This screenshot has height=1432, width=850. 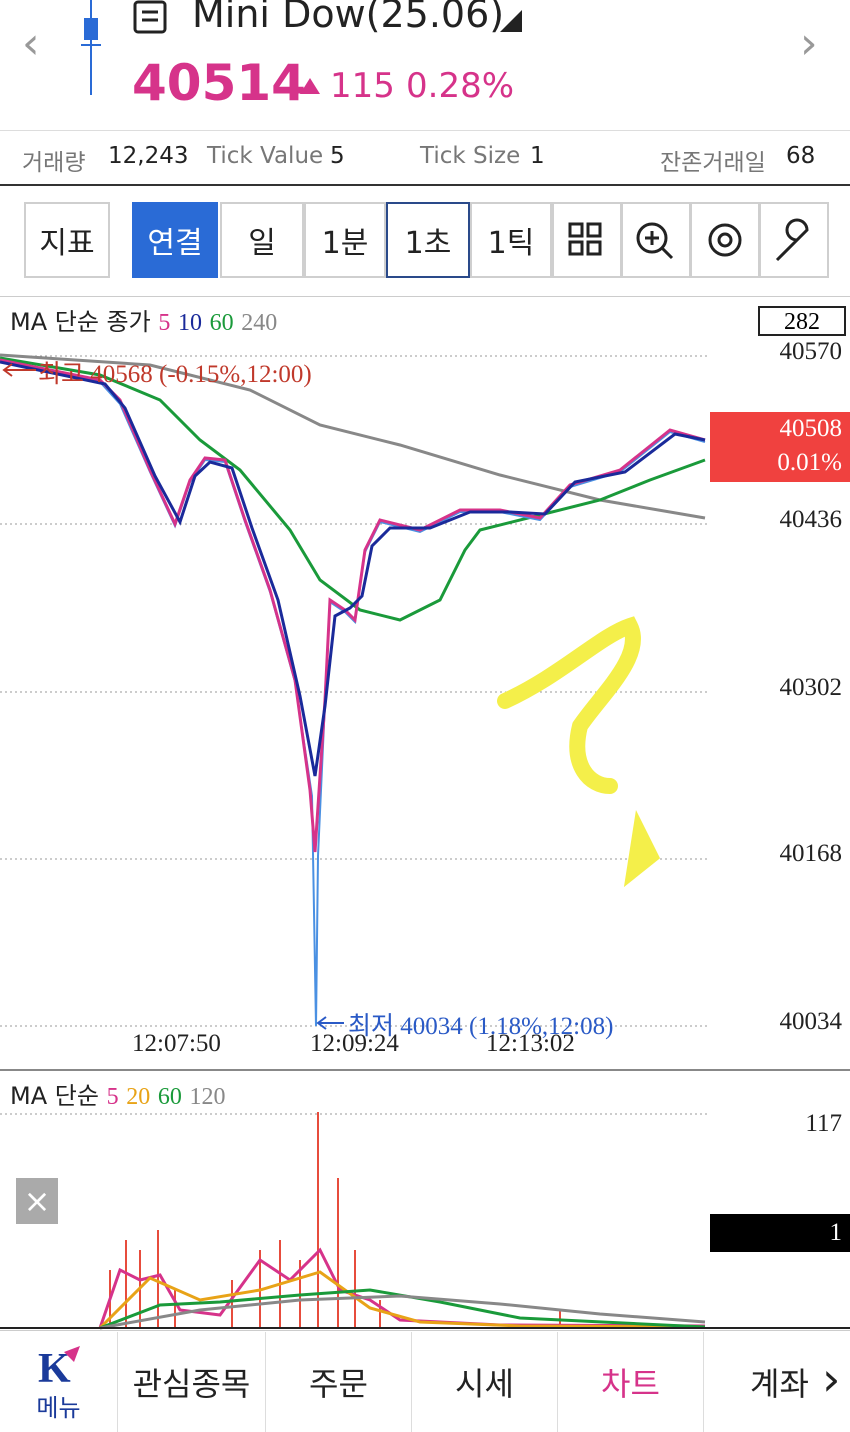 I want to click on value: 5, so click(x=337, y=156).